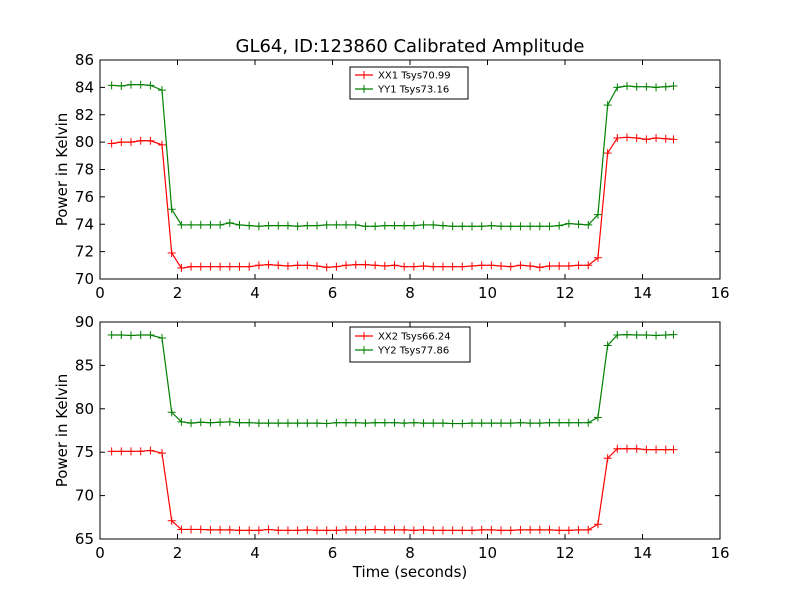 The height and width of the screenshot is (600, 800). What do you see at coordinates (84, 115) in the screenshot?
I see `y-tick-label: 82` at bounding box center [84, 115].